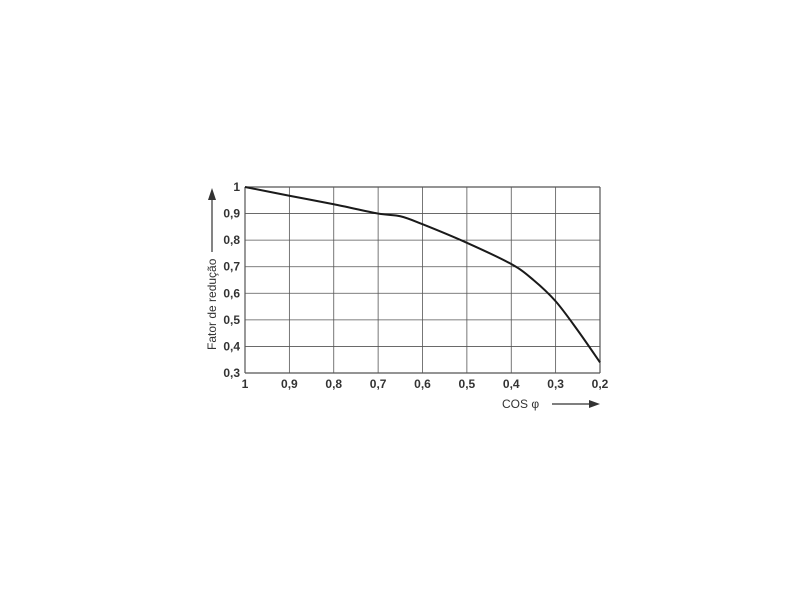  Describe the element at coordinates (289, 384) in the screenshot. I see `x-tick-label: 0,9` at that location.